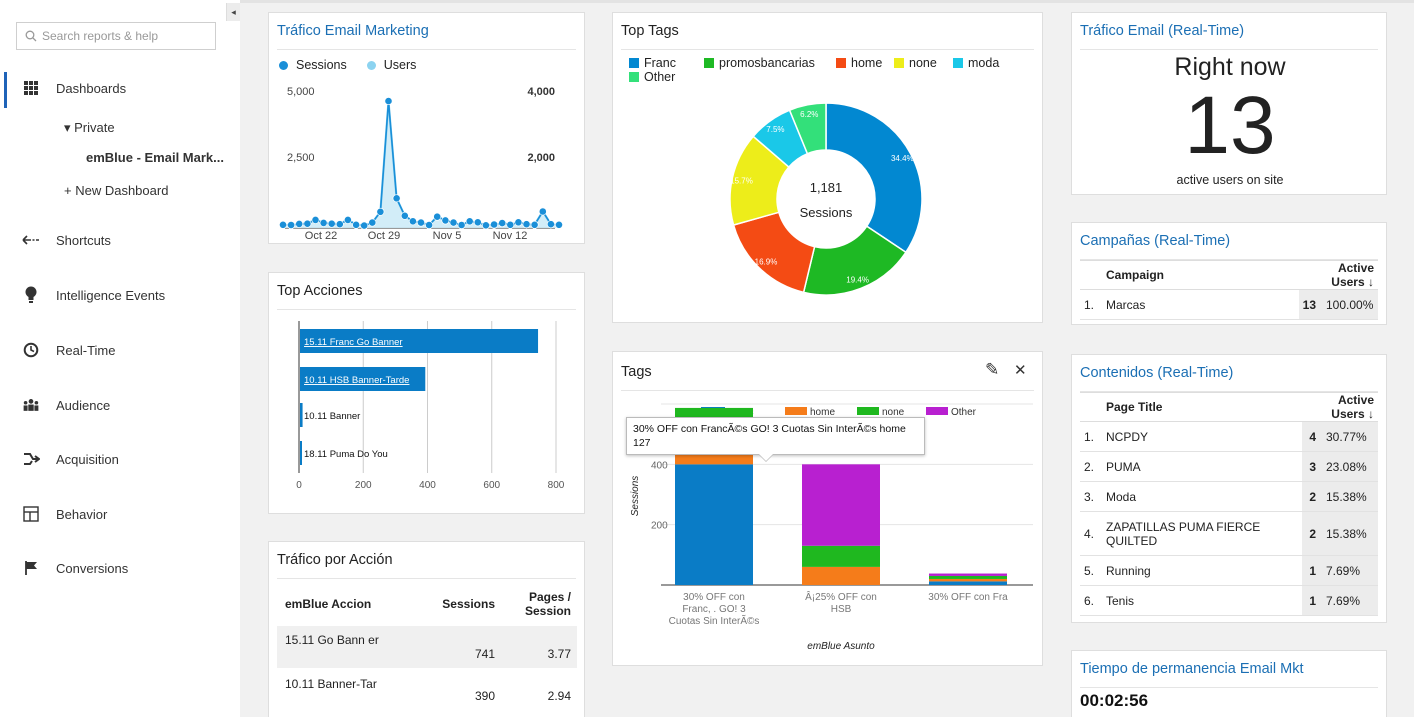 The image size is (1414, 717). What do you see at coordinates (427, 689) in the screenshot?
I see `table-row: 10.11 Banner-Tar 390 2.94` at bounding box center [427, 689].